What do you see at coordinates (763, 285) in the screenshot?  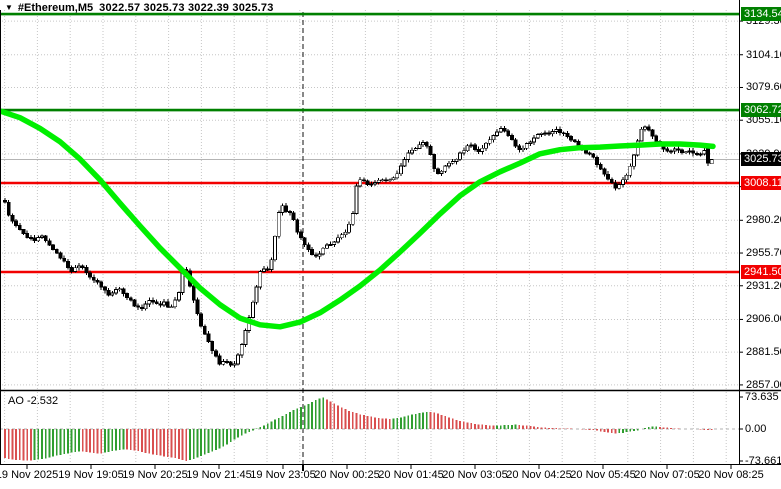 I see `price-axis-label: 2931.20` at bounding box center [763, 285].